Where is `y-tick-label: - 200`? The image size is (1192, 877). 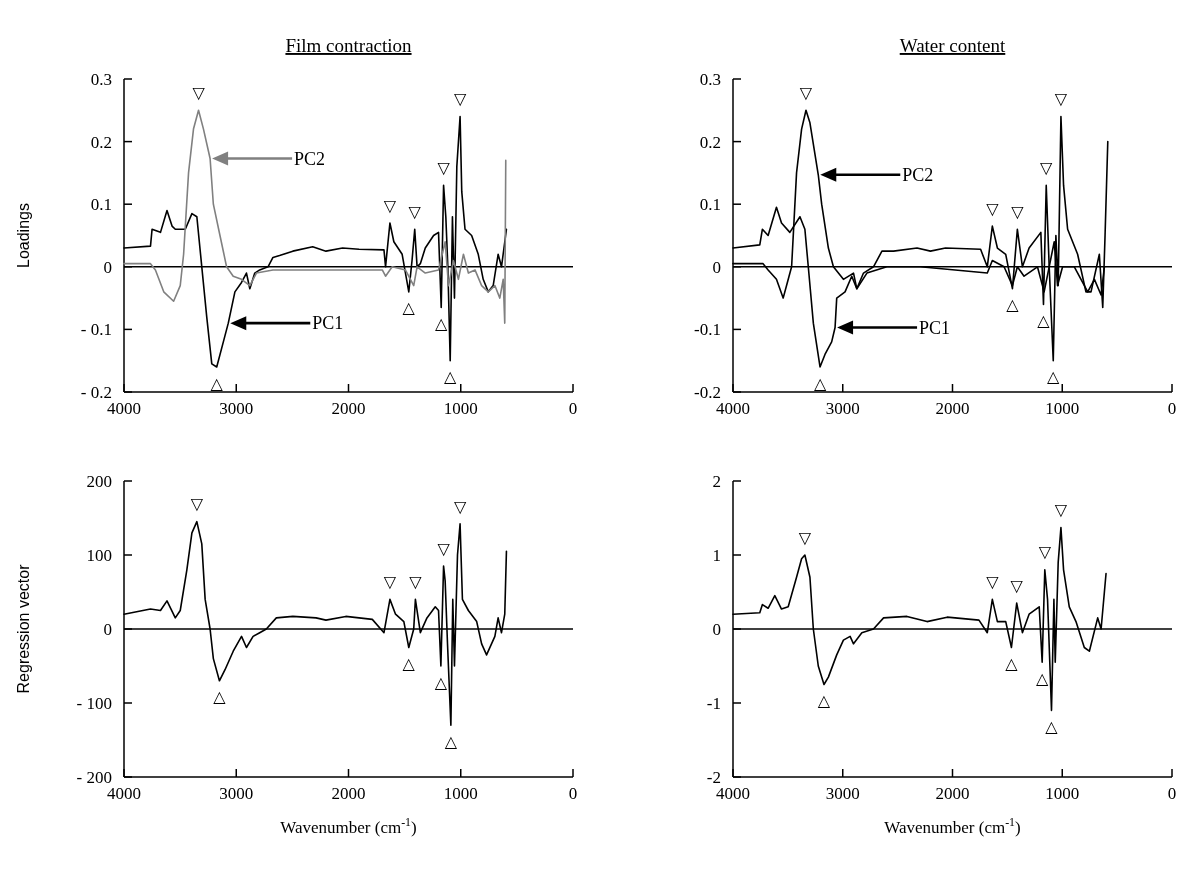 y-tick-label: - 200 is located at coordinates (94, 777).